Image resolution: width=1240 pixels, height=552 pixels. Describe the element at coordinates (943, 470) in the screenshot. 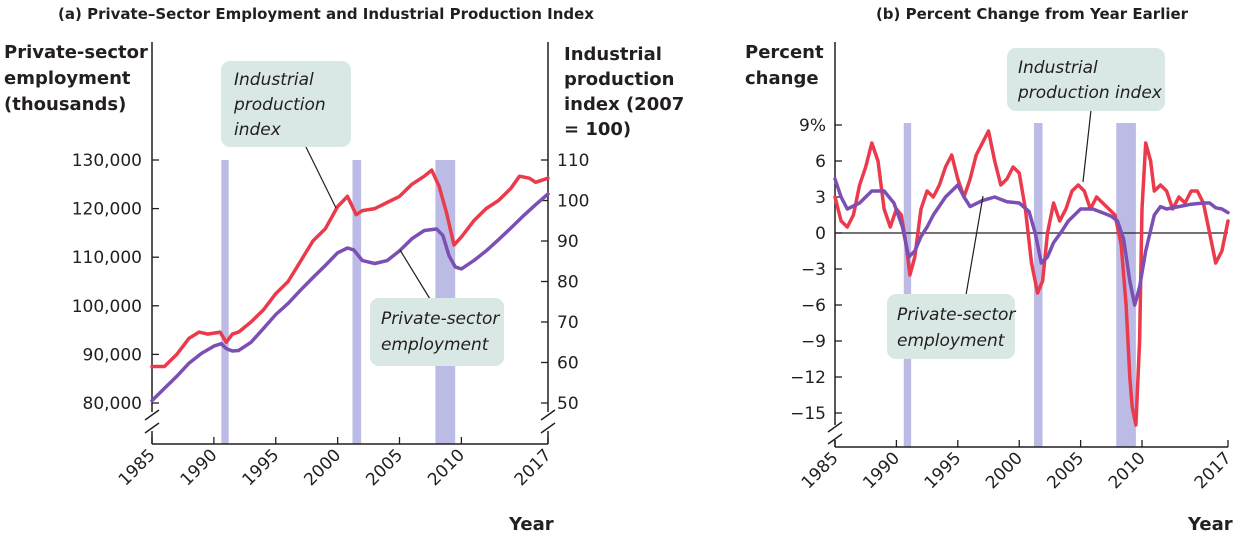

I see `panel-1-x-tick-label: 1995` at that location.